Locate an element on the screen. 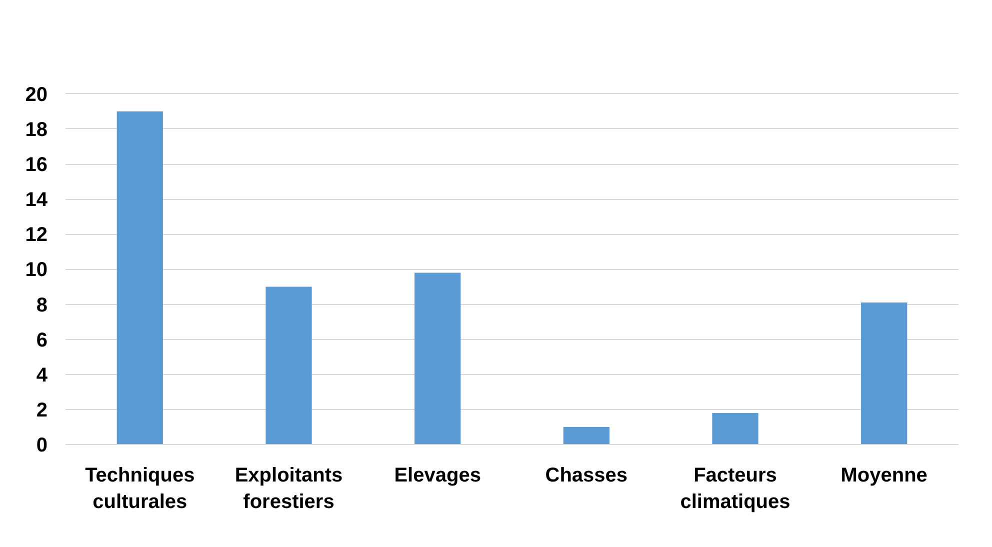 The height and width of the screenshot is (547, 992). y-tick-label: 6 is located at coordinates (42, 340).